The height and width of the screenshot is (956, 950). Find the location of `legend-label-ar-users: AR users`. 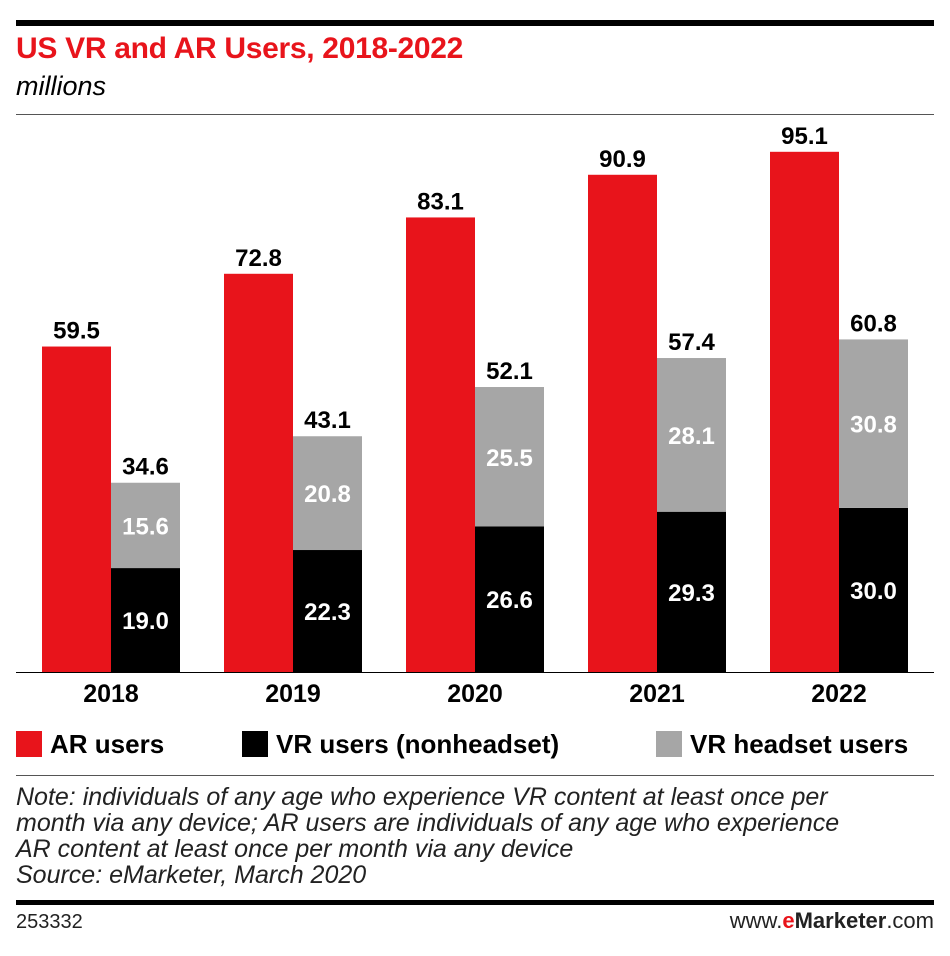

legend-label-ar-users: AR users is located at coordinates (107, 743).